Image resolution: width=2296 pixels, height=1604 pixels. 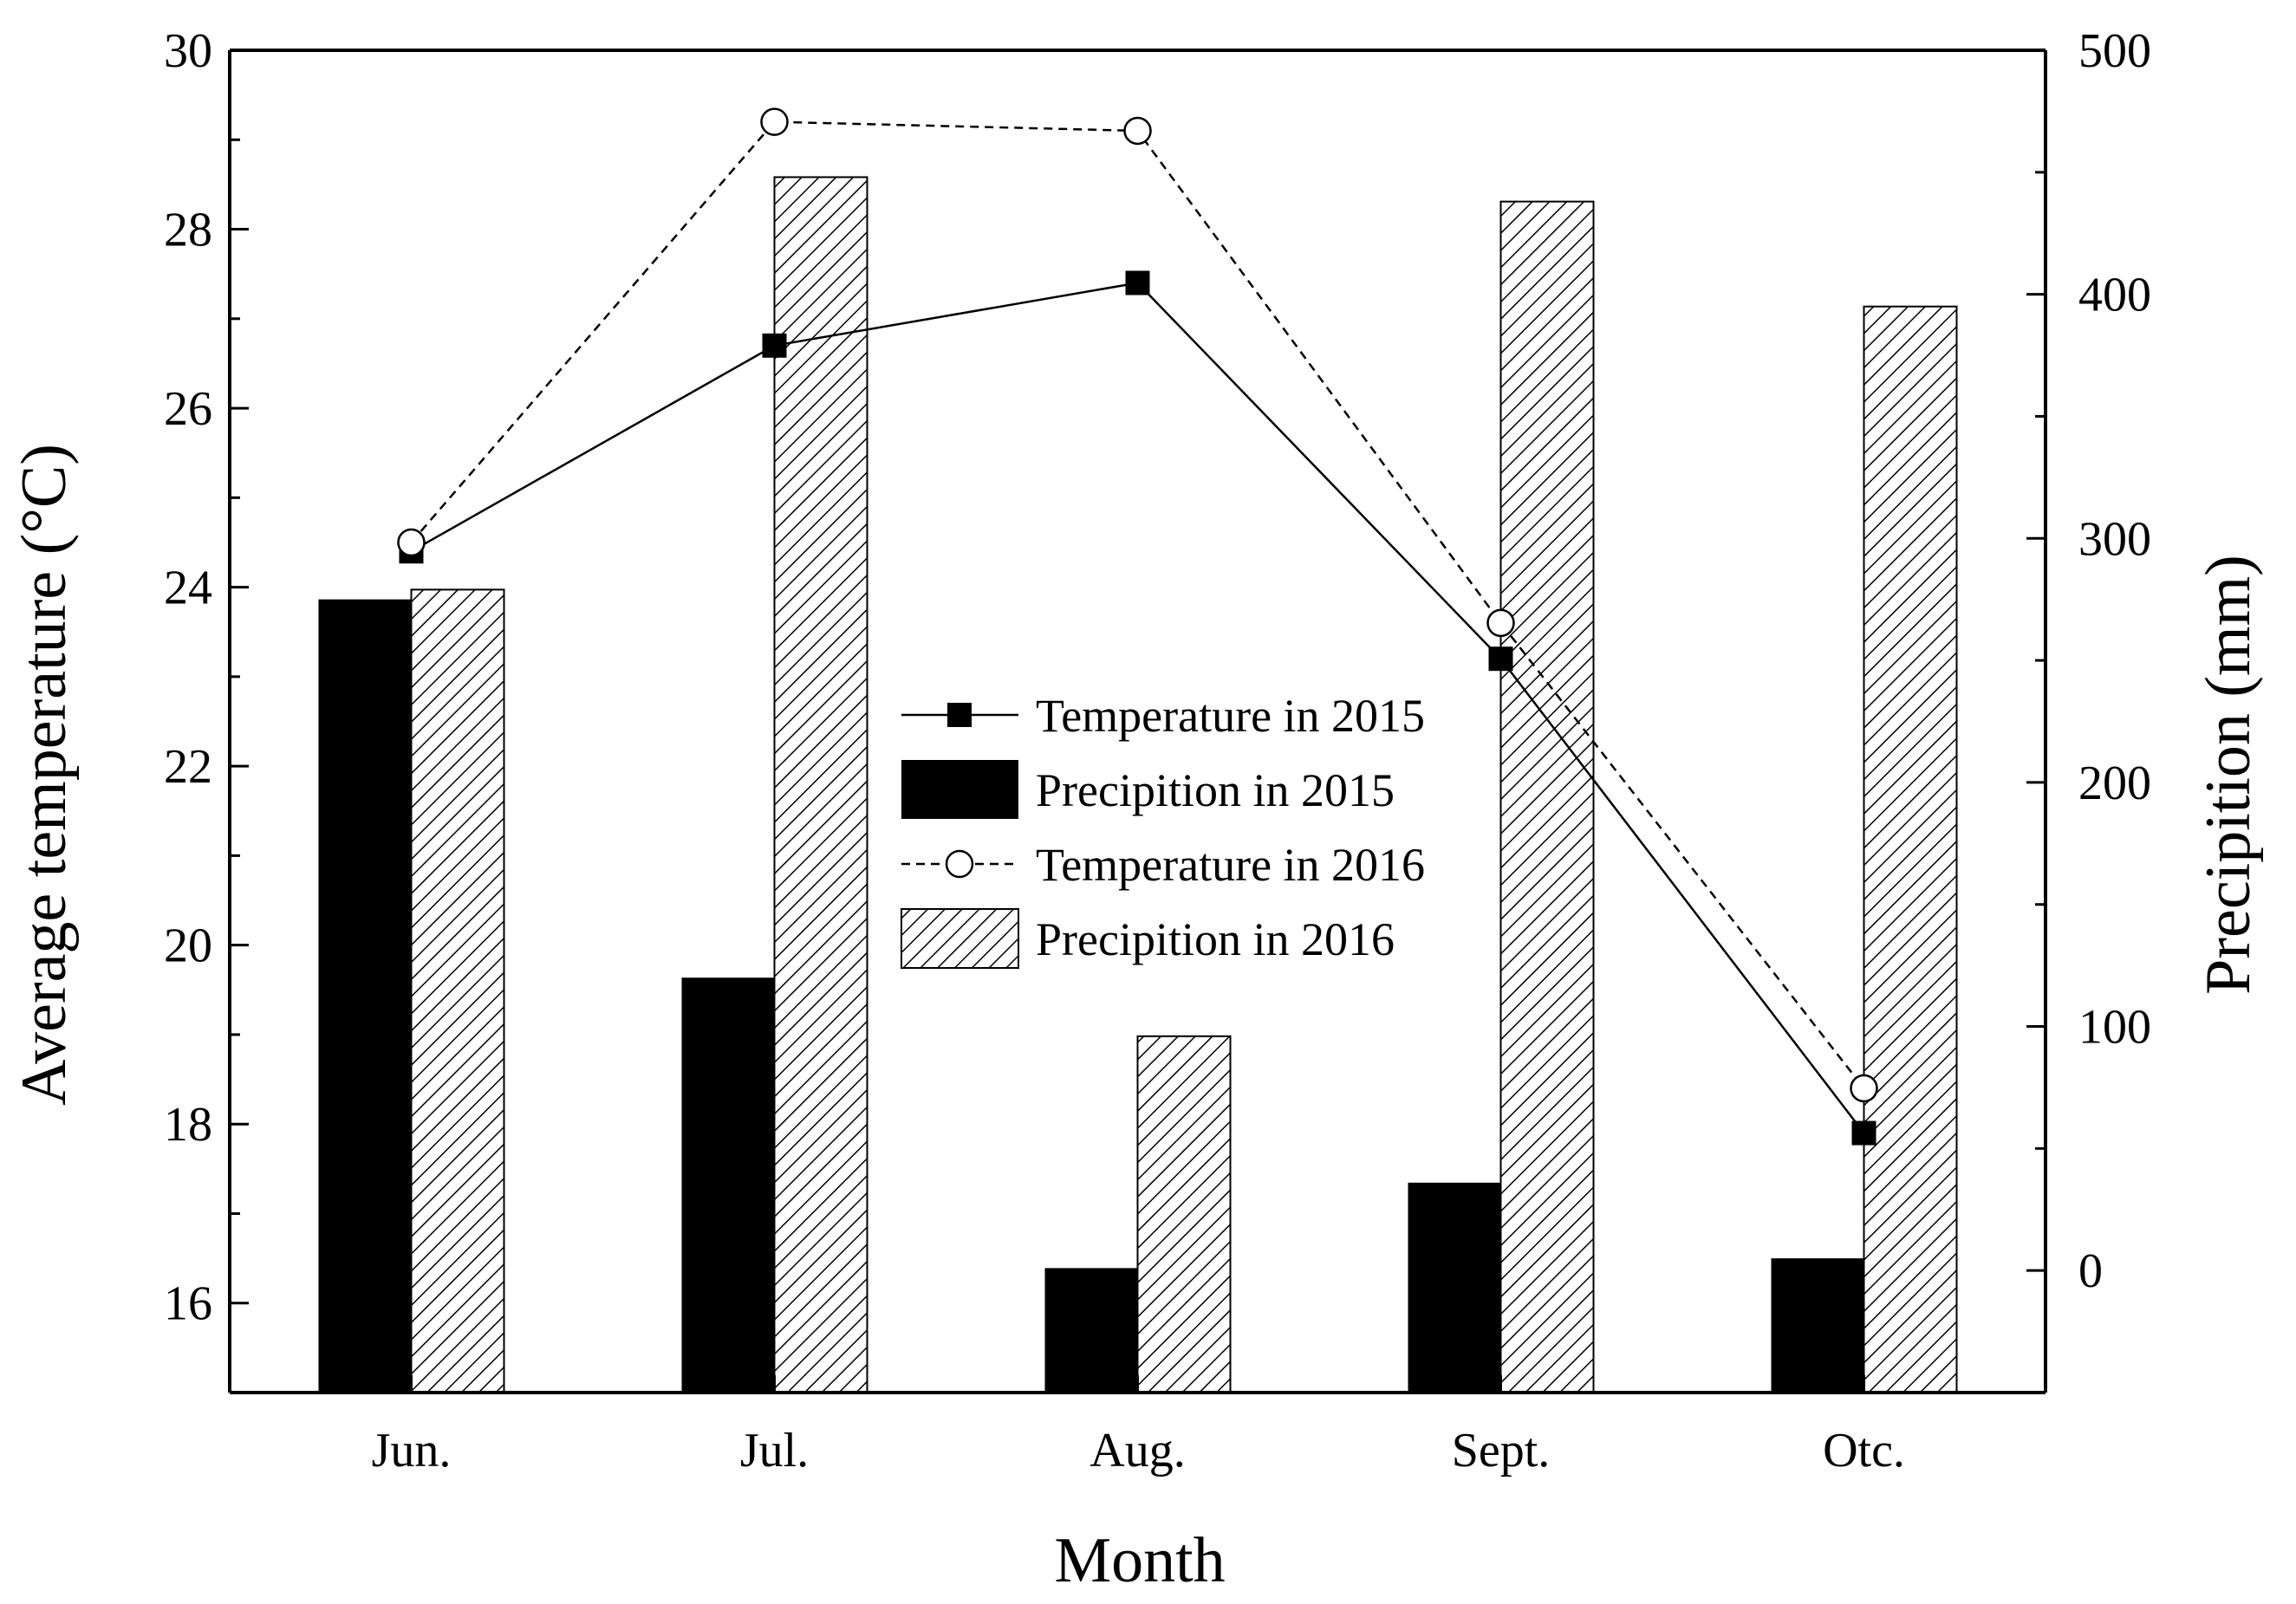 I want to click on legend-temperature-in-2016-marker, so click(x=959, y=864).